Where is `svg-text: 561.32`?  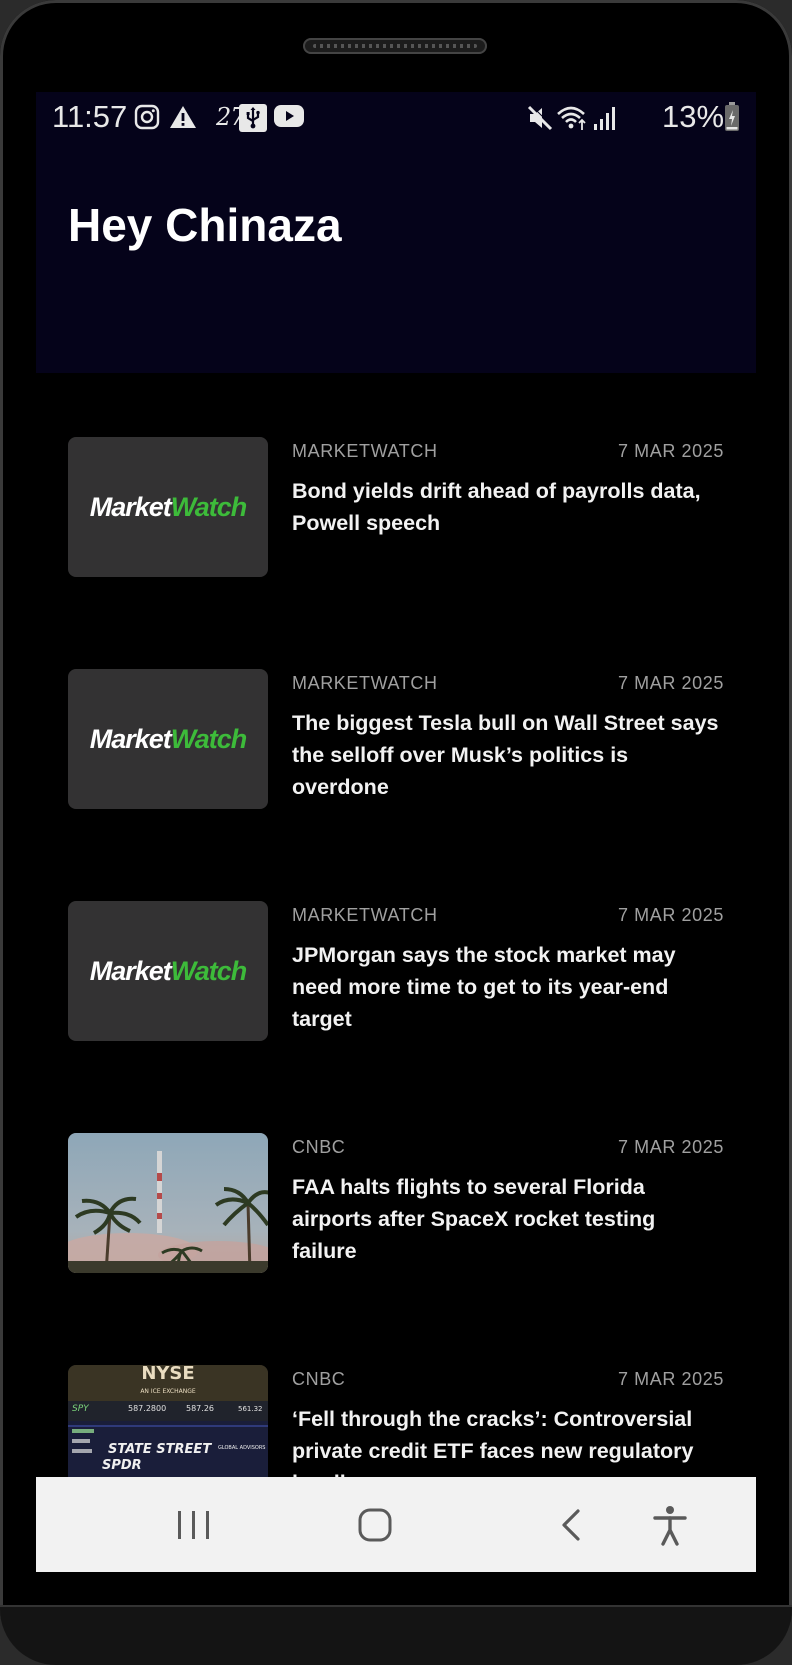 svg-text: 561.32 is located at coordinates (250, 1409).